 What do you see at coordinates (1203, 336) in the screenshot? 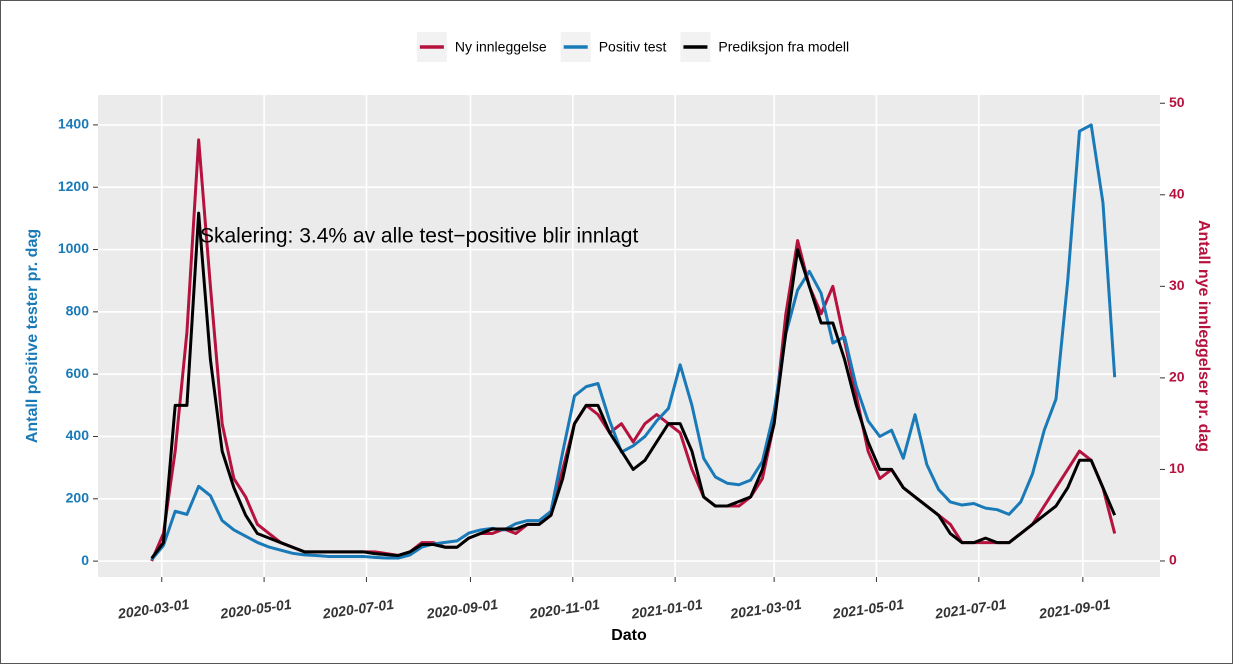
I see `y2-axis-label: Antall nye innleggelser pr. dag` at bounding box center [1203, 336].